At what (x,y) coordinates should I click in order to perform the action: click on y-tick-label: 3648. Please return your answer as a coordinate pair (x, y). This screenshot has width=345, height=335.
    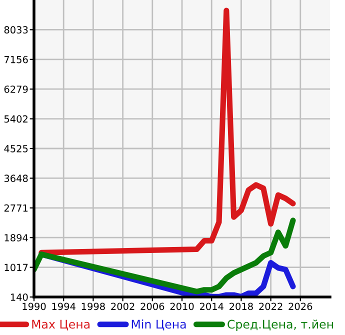
    Looking at the image, I should click on (16, 178).